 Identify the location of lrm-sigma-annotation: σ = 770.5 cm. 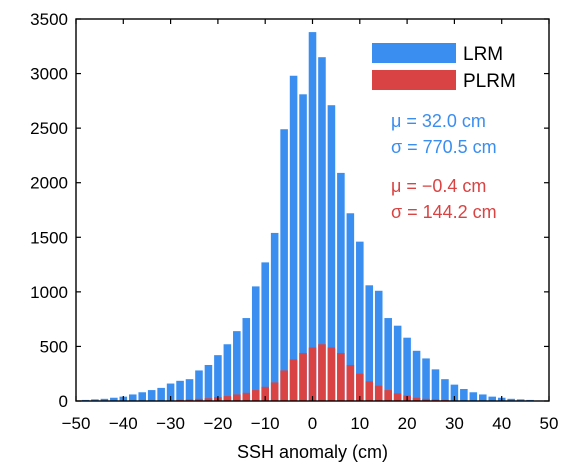
(444, 147).